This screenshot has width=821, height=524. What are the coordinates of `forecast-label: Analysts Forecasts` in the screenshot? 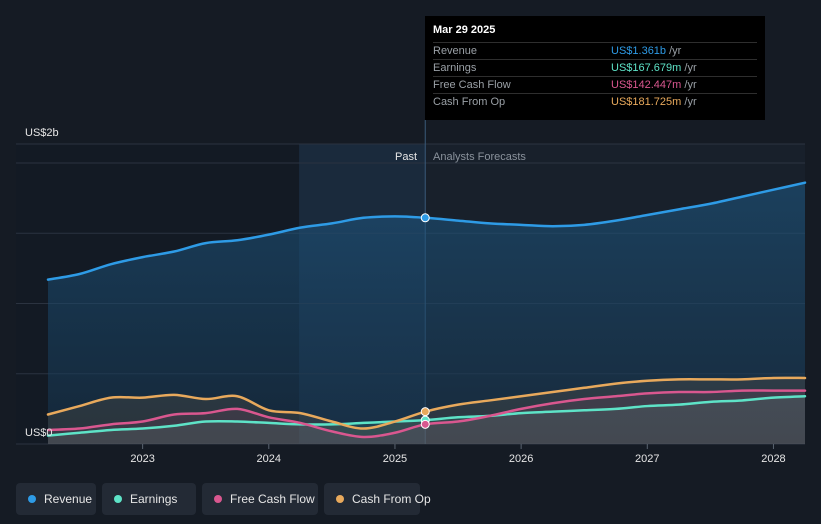 It's located at (479, 157).